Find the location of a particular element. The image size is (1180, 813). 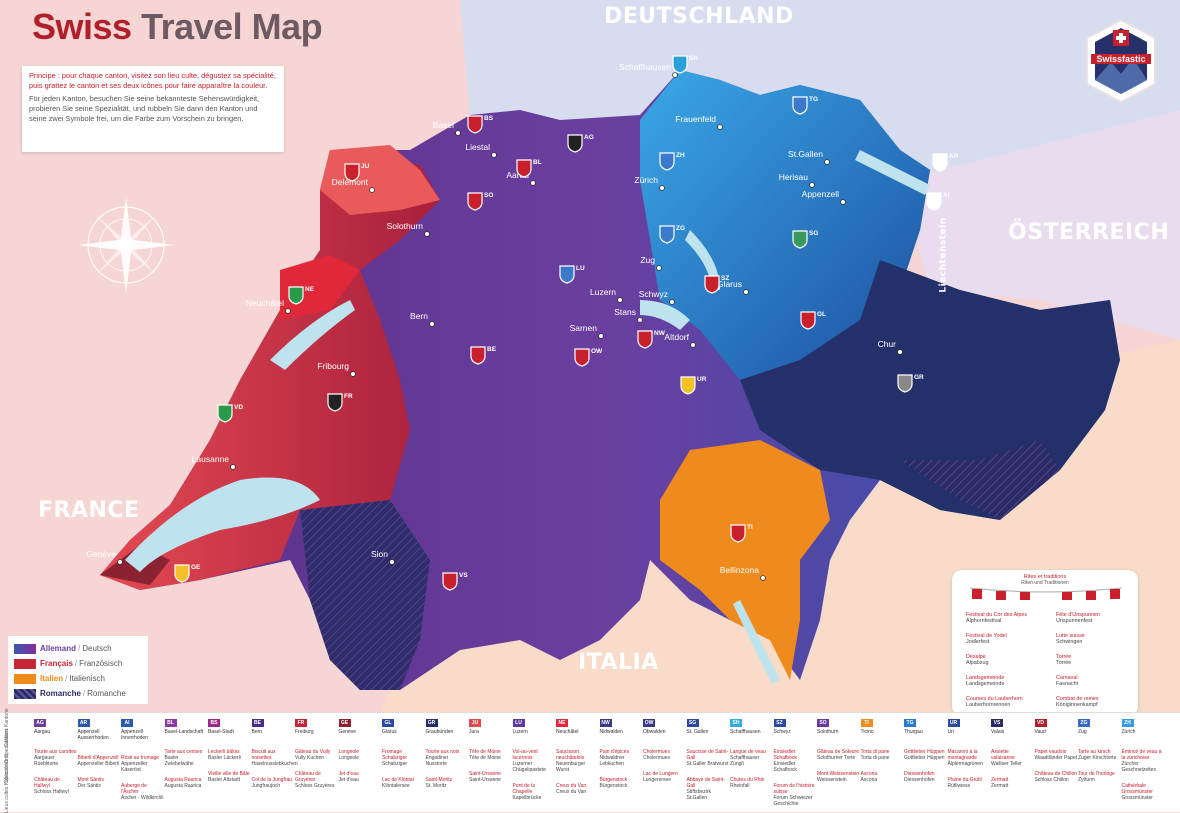

canton-code-badge: TI is located at coordinates (866, 723).